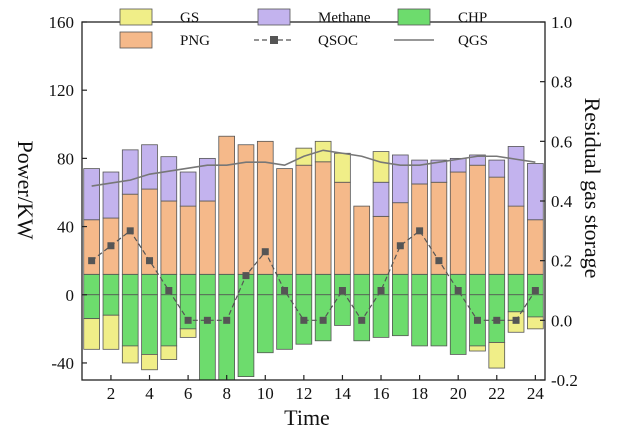 This screenshot has width=618, height=430. Describe the element at coordinates (65, 158) in the screenshot. I see `y-tick-label-3: 80` at that location.